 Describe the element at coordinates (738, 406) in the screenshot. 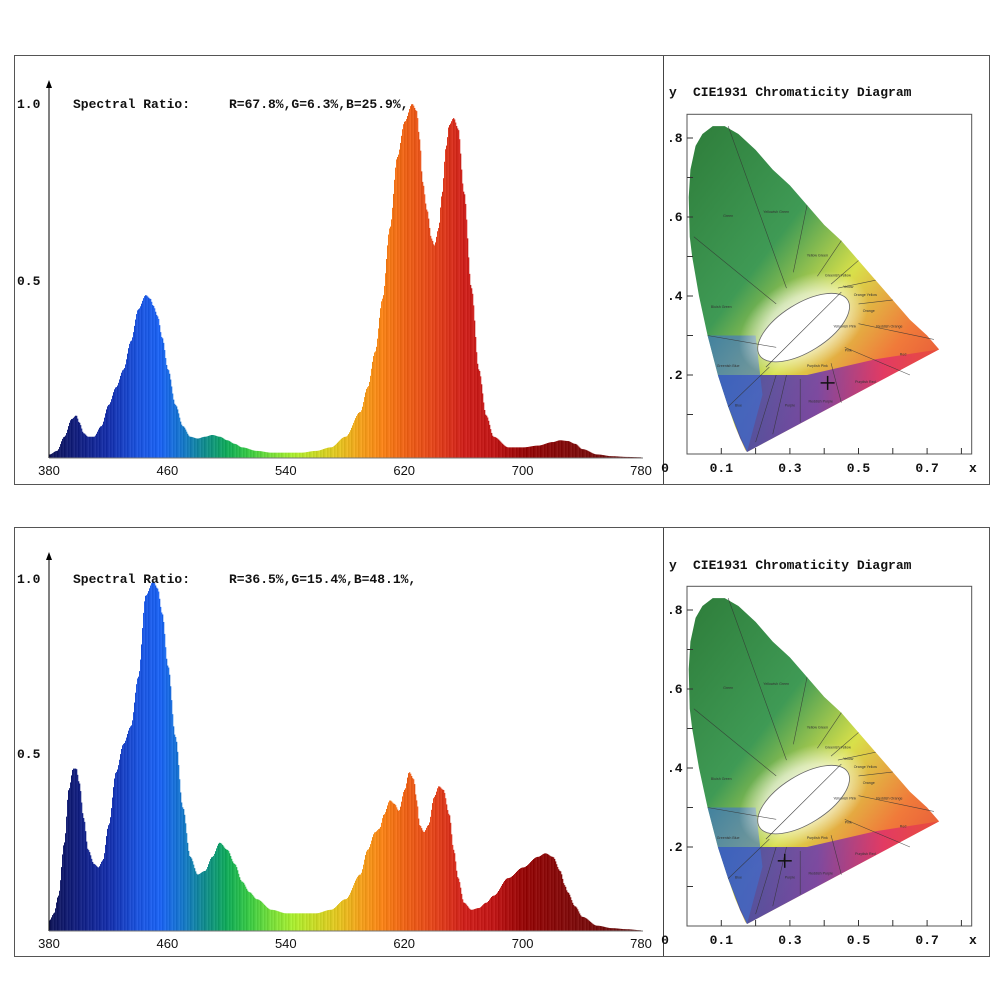

I see `cie-region-label: Blue` at that location.